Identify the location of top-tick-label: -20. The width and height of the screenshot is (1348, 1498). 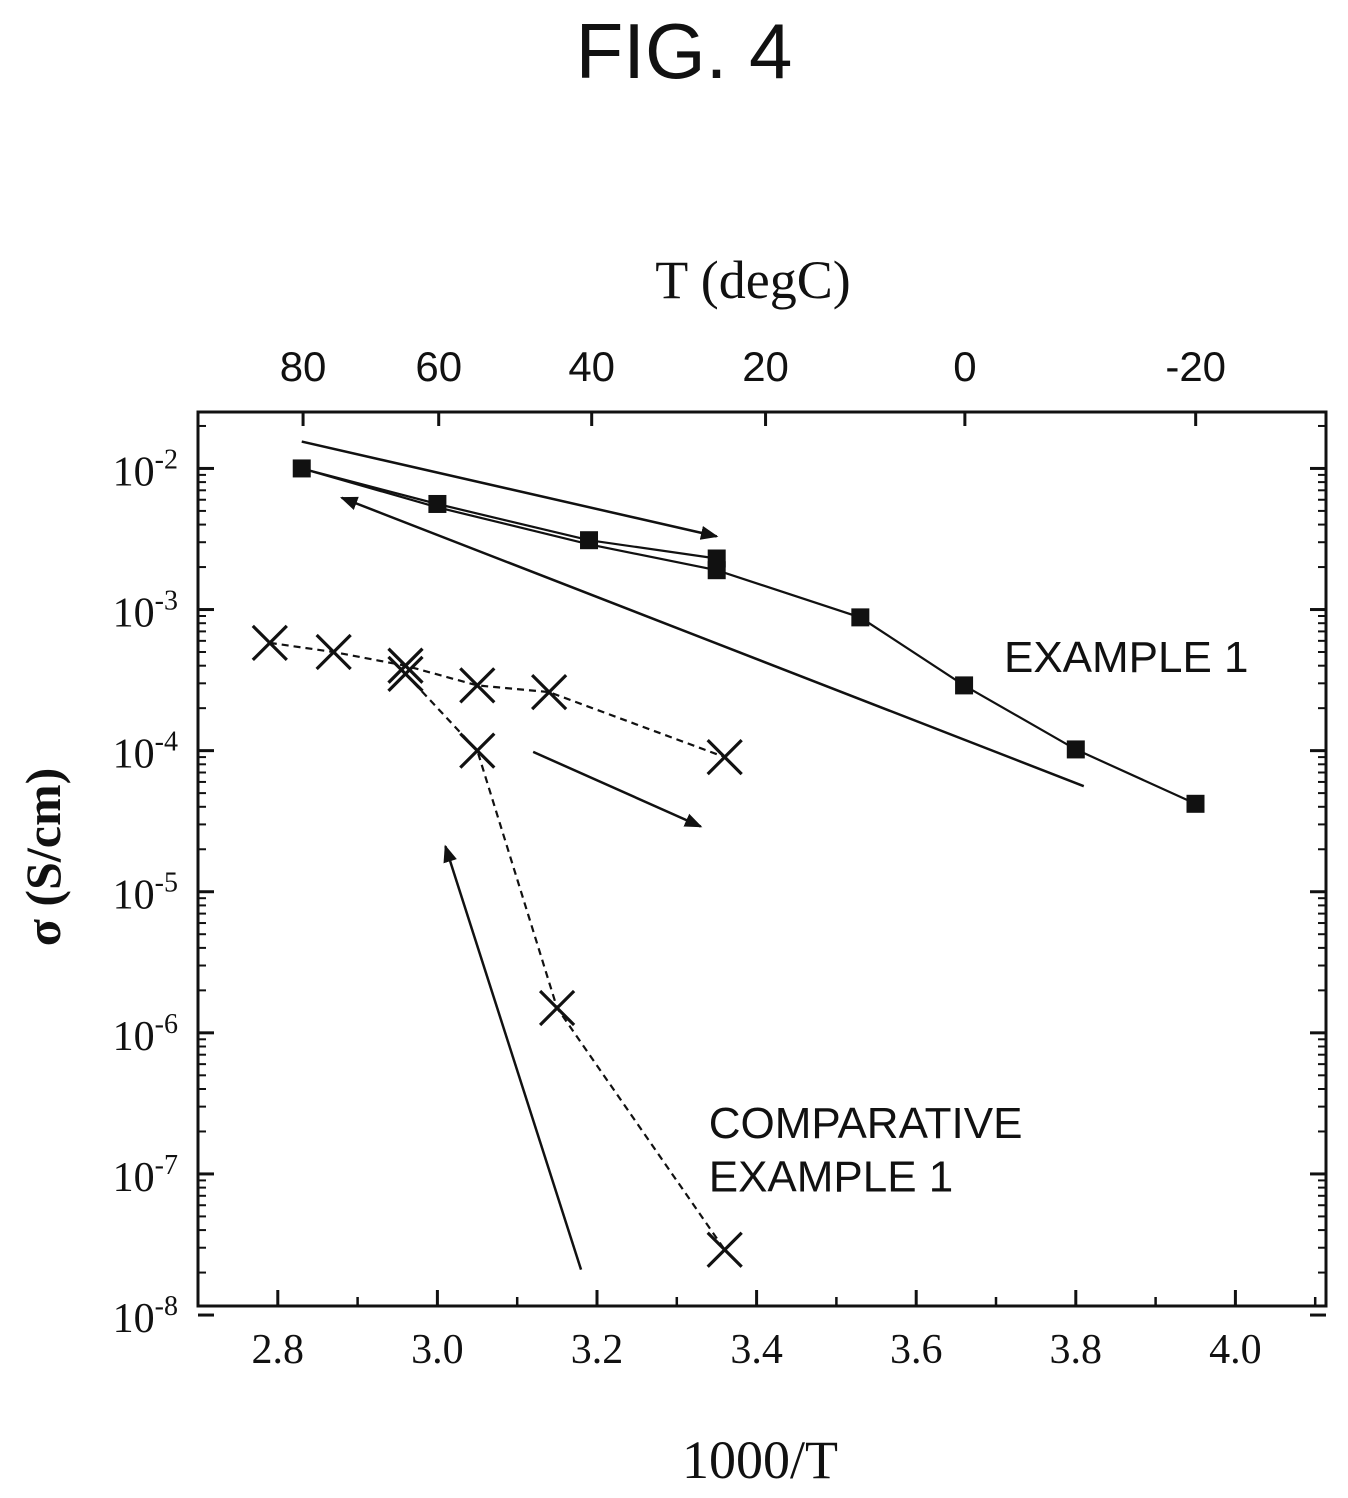
(1195, 366).